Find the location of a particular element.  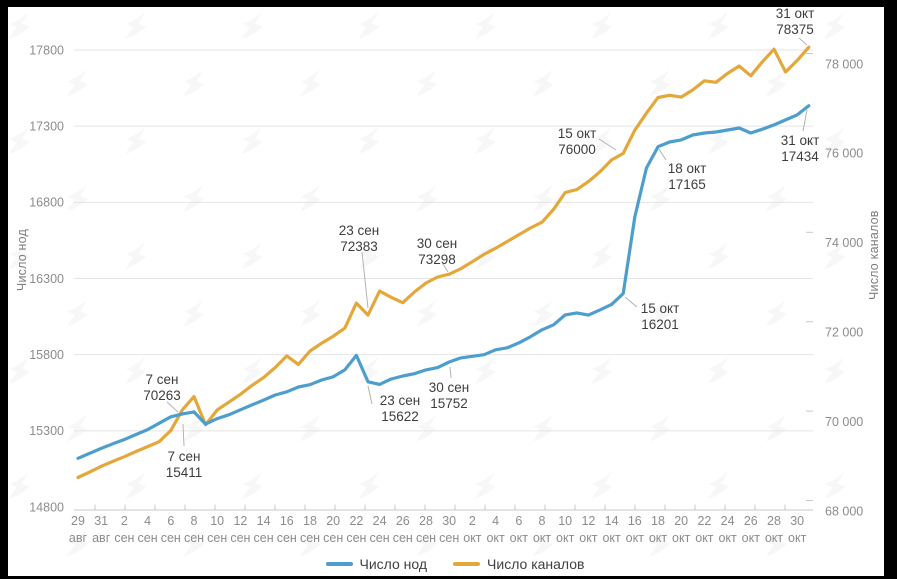

annotation-value: 73298 is located at coordinates (437, 259).